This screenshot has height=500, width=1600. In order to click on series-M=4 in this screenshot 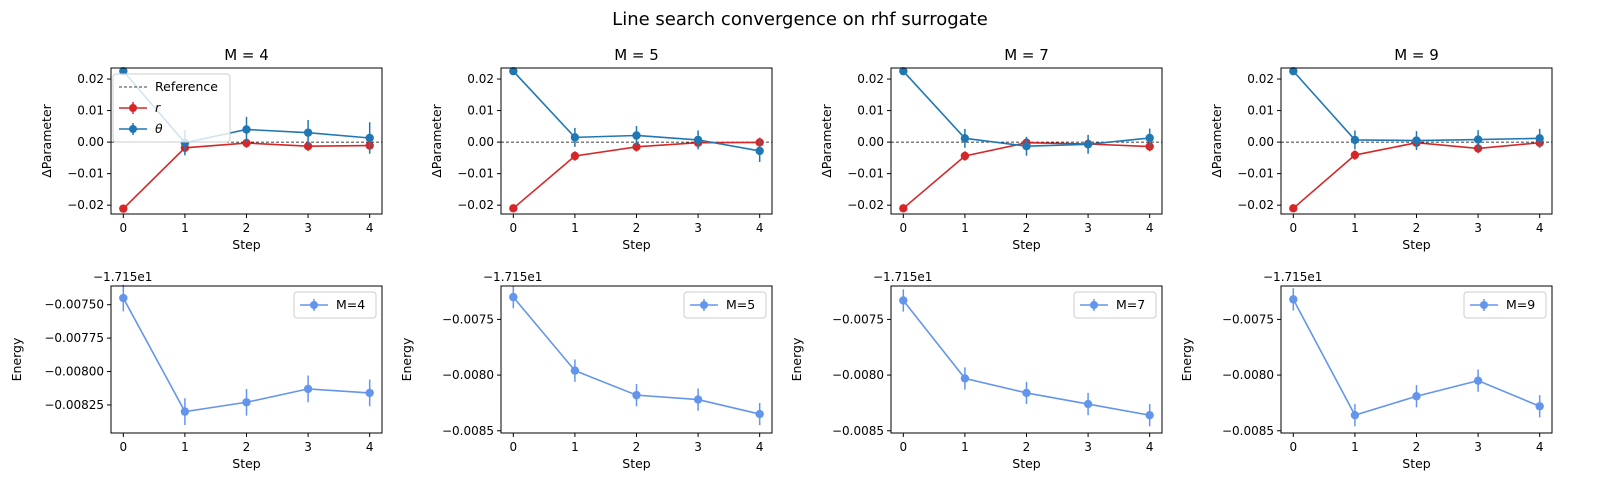, I will do `click(246, 354)`.